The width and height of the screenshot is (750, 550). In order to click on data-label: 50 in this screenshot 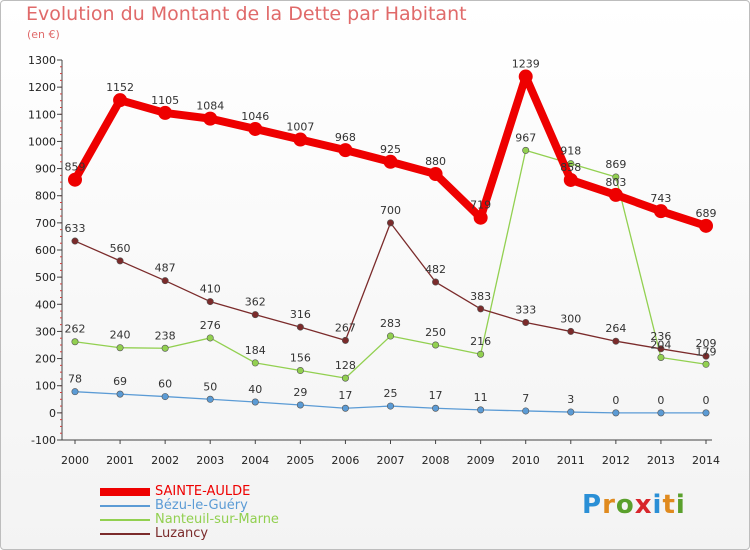, I will do `click(210, 386)`.